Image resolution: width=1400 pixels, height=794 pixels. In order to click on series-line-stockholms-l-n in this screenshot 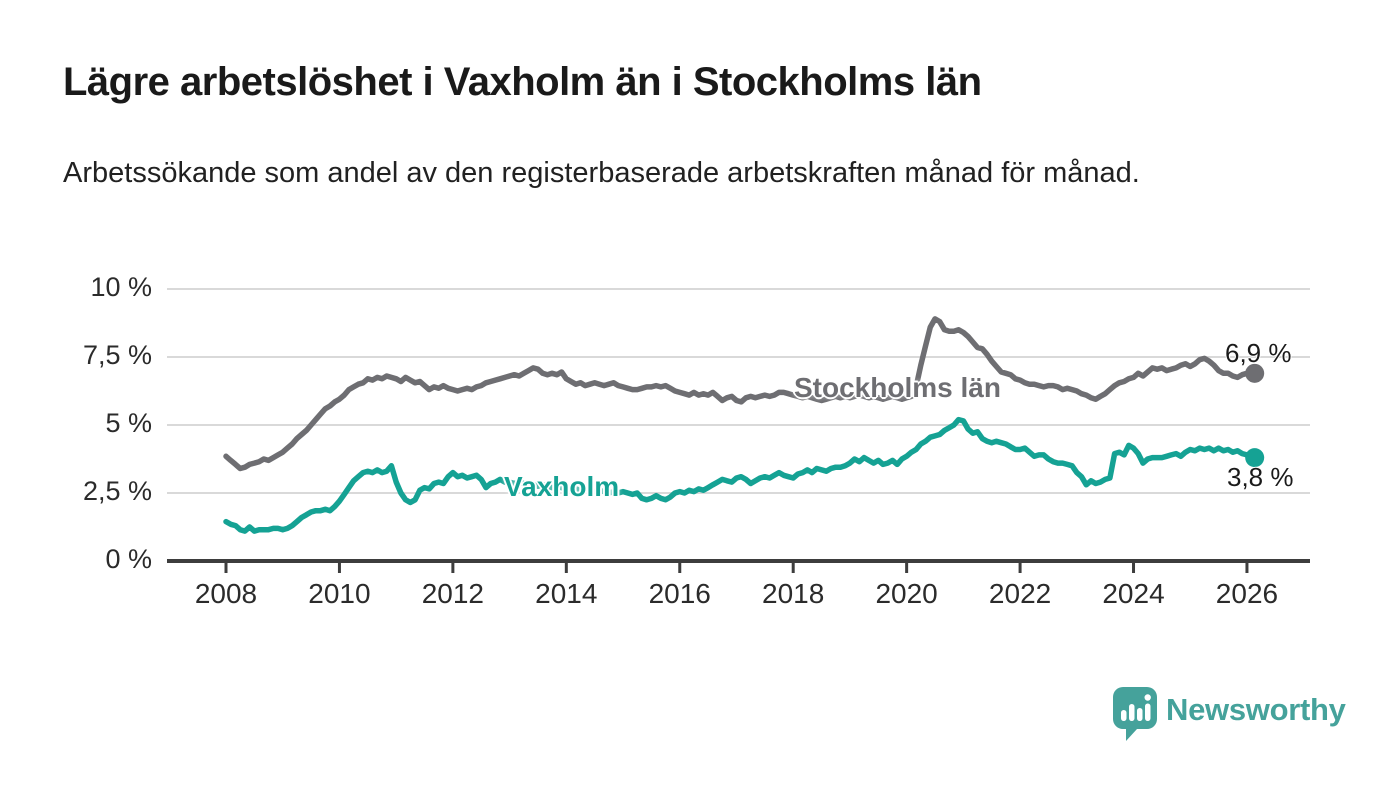, I will do `click(739, 394)`.